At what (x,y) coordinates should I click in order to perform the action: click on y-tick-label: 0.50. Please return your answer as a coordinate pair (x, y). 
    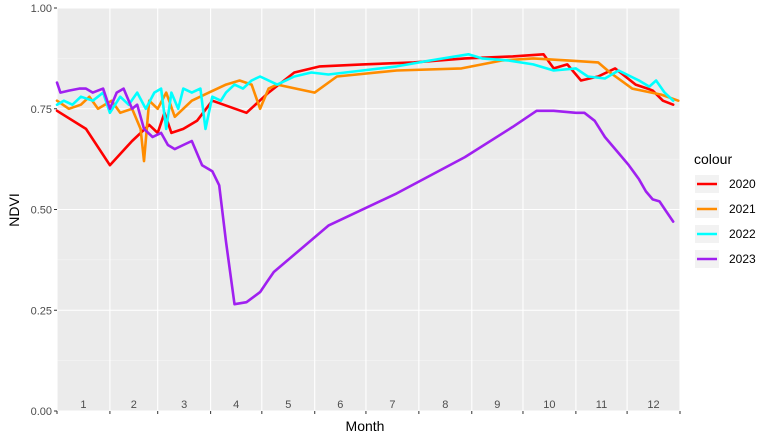
    Looking at the image, I should click on (41, 211).